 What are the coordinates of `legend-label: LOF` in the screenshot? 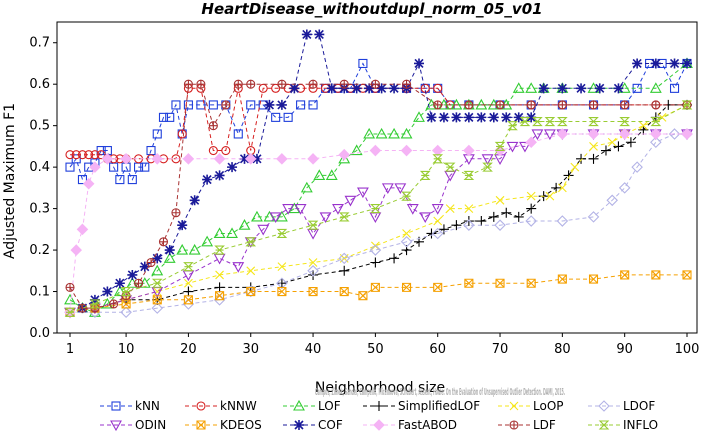 It's located at (329, 406).